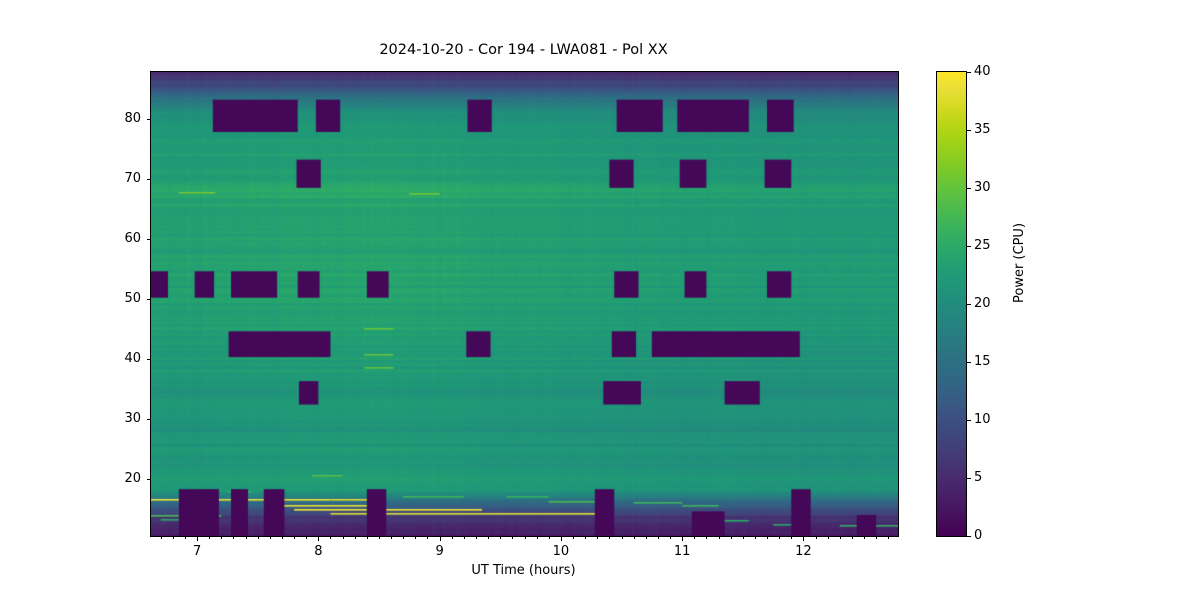 This screenshot has width=1200, height=600. Describe the element at coordinates (982, 361) in the screenshot. I see `colorbar-tick-label: 15` at that location.